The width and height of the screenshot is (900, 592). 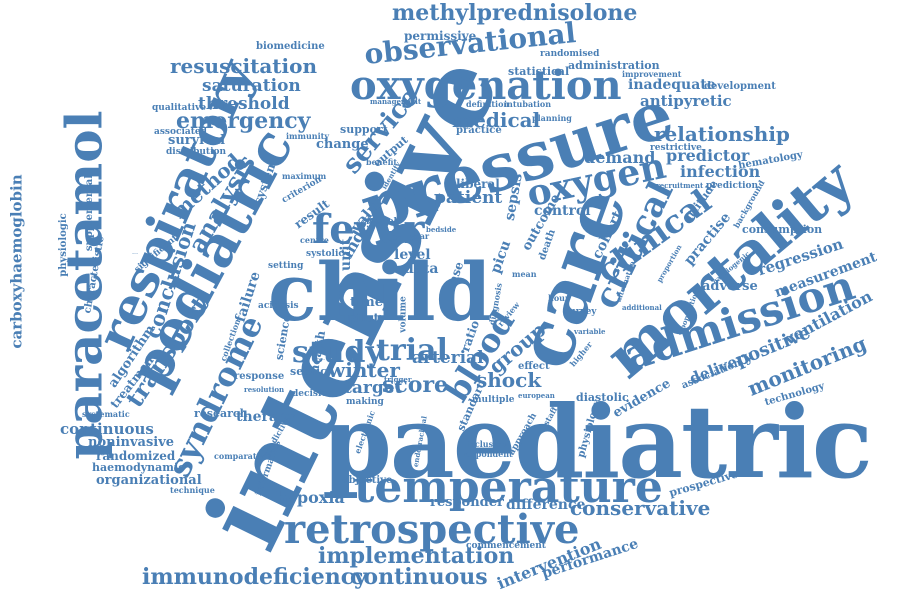 What do you see at coordinates (620, 157) in the screenshot?
I see `word-demand: demand` at bounding box center [620, 157].